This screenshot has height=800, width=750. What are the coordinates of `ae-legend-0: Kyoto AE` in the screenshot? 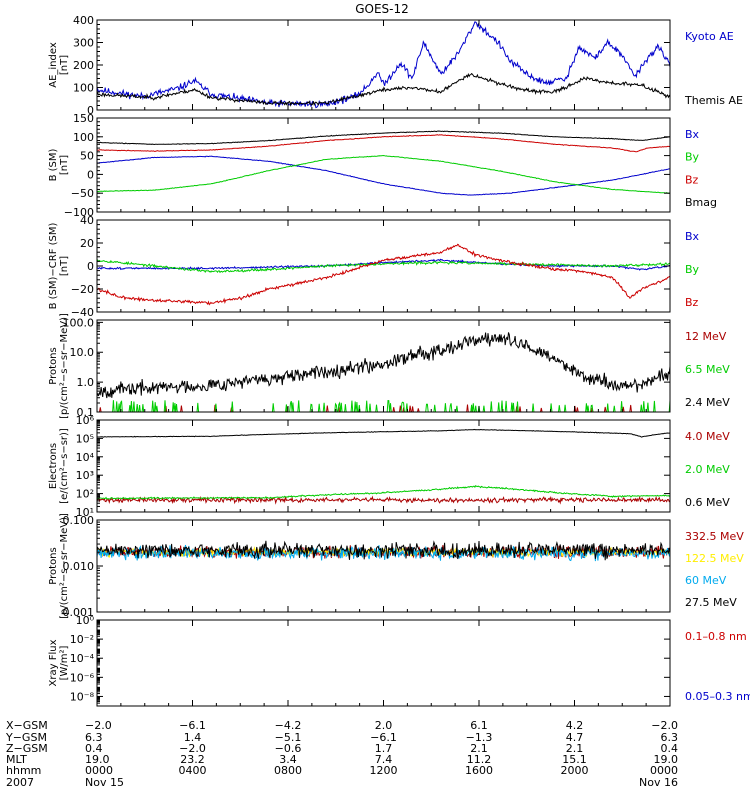 It's located at (709, 36).